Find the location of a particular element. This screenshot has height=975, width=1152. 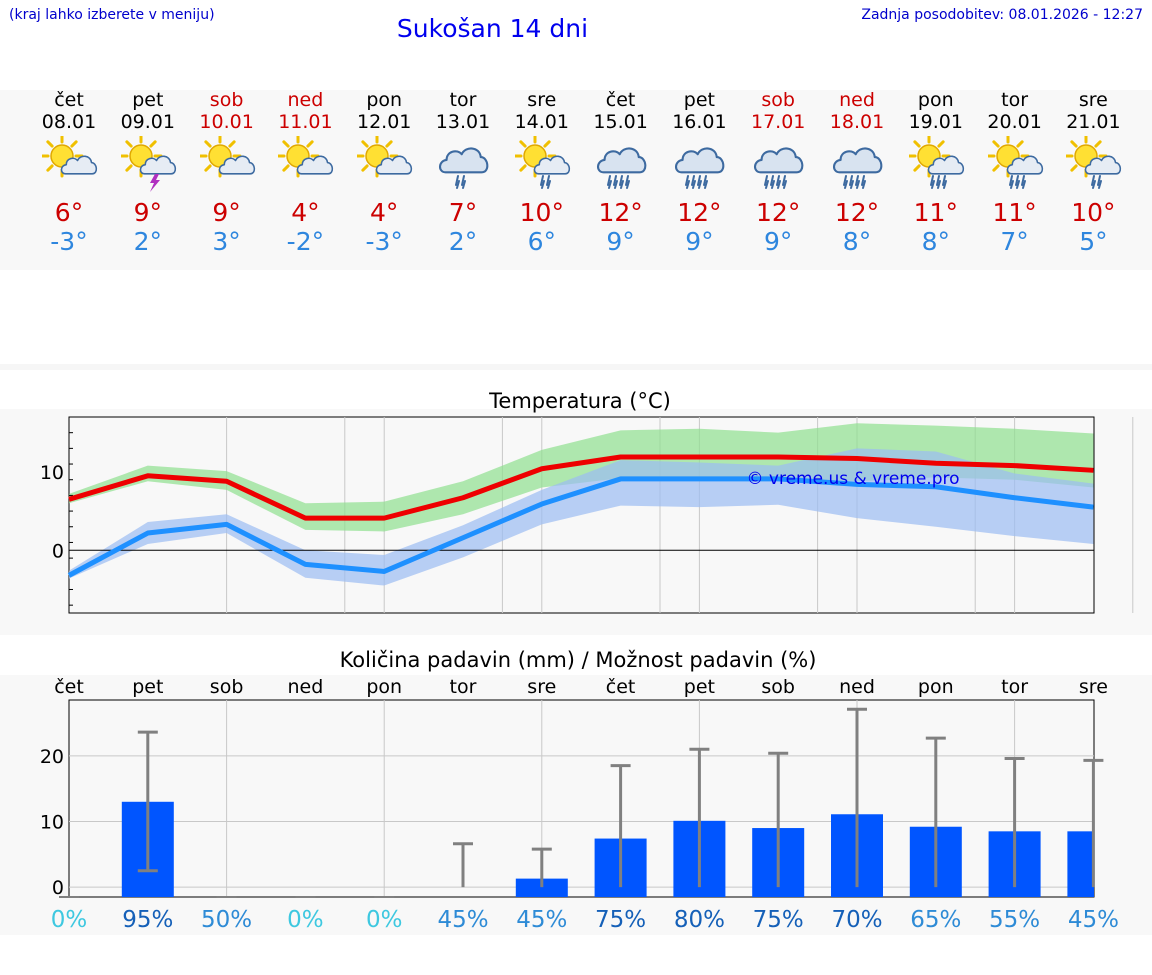

precip-probability: 55% is located at coordinates (1014, 920).